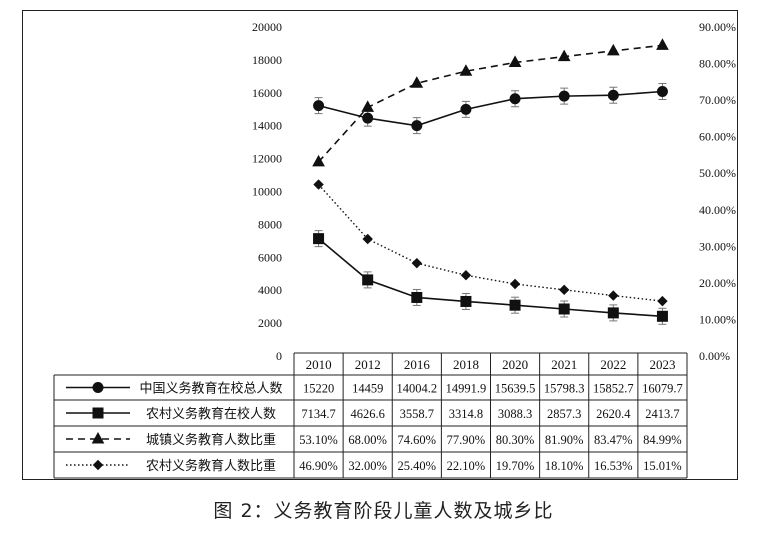 Image resolution: width=767 pixels, height=533 pixels. What do you see at coordinates (267, 93) in the screenshot?
I see `left-axis-tick-label: 16000` at bounding box center [267, 93].